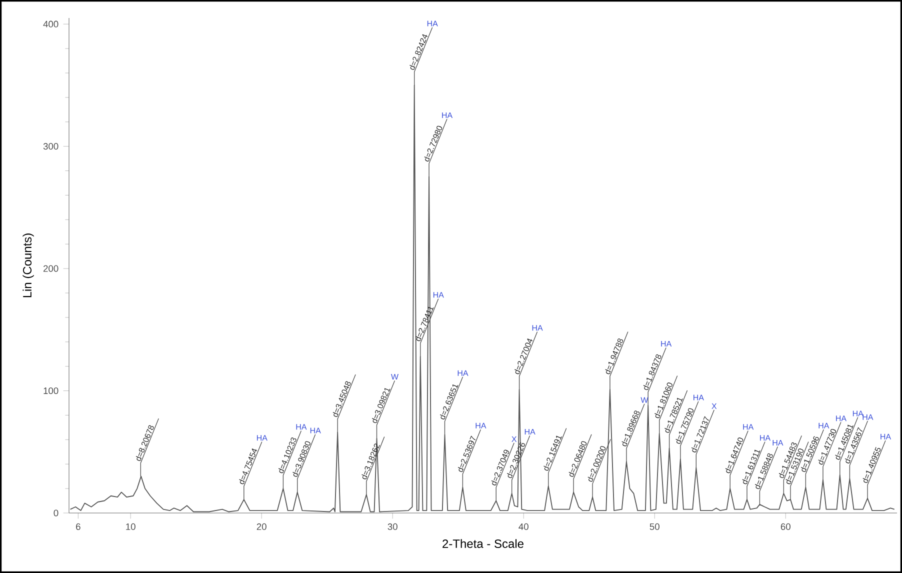 Image resolution: width=902 pixels, height=573 pixels. Describe the element at coordinates (28, 266) in the screenshot. I see `y-axis-title: Lin (Counts)` at that location.